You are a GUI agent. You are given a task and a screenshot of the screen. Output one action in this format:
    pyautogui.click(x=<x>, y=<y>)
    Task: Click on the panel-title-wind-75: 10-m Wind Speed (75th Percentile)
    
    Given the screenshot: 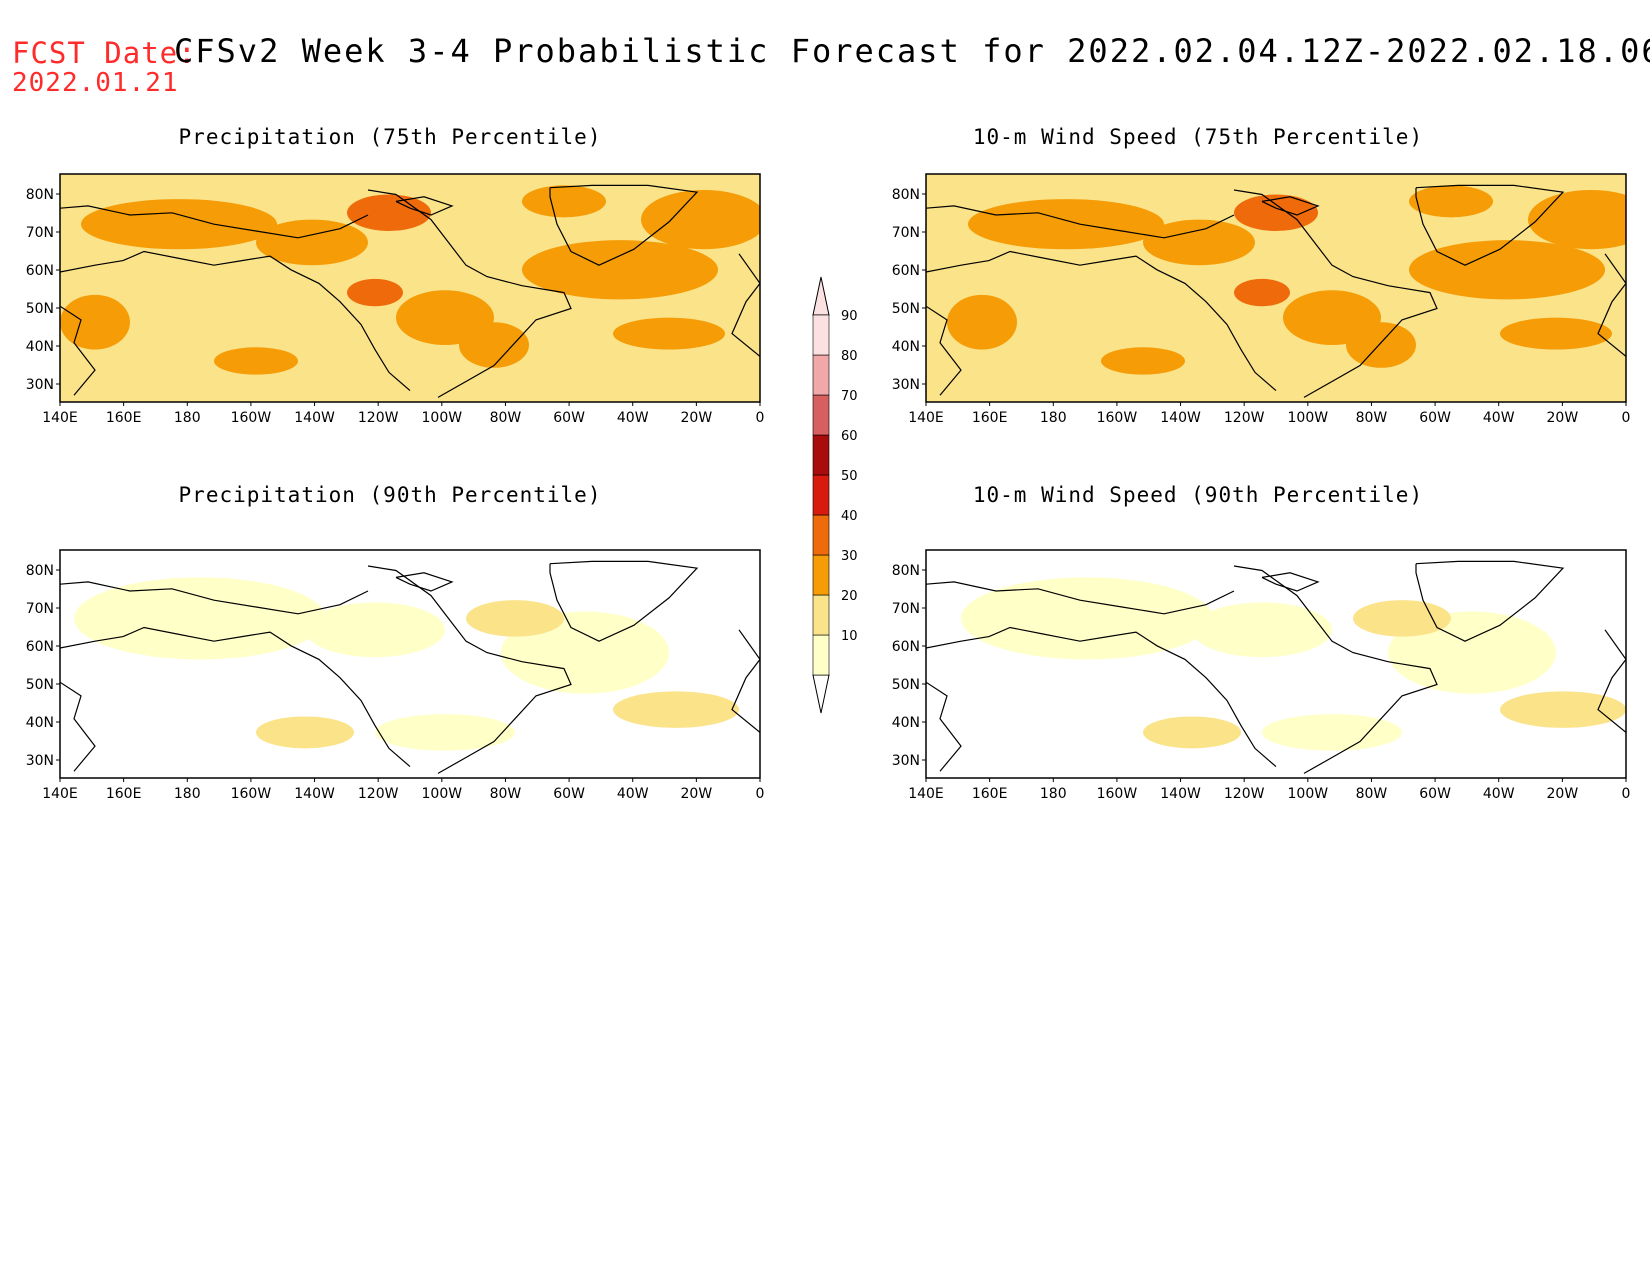 What is the action you would take?
    pyautogui.click(x=1198, y=137)
    